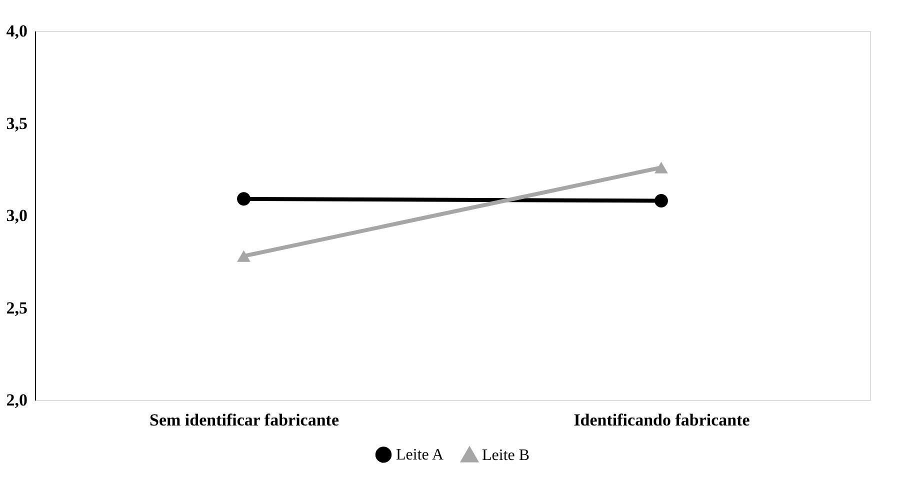  What do you see at coordinates (17, 308) in the screenshot?
I see `y-tick-label: 2,5` at bounding box center [17, 308].